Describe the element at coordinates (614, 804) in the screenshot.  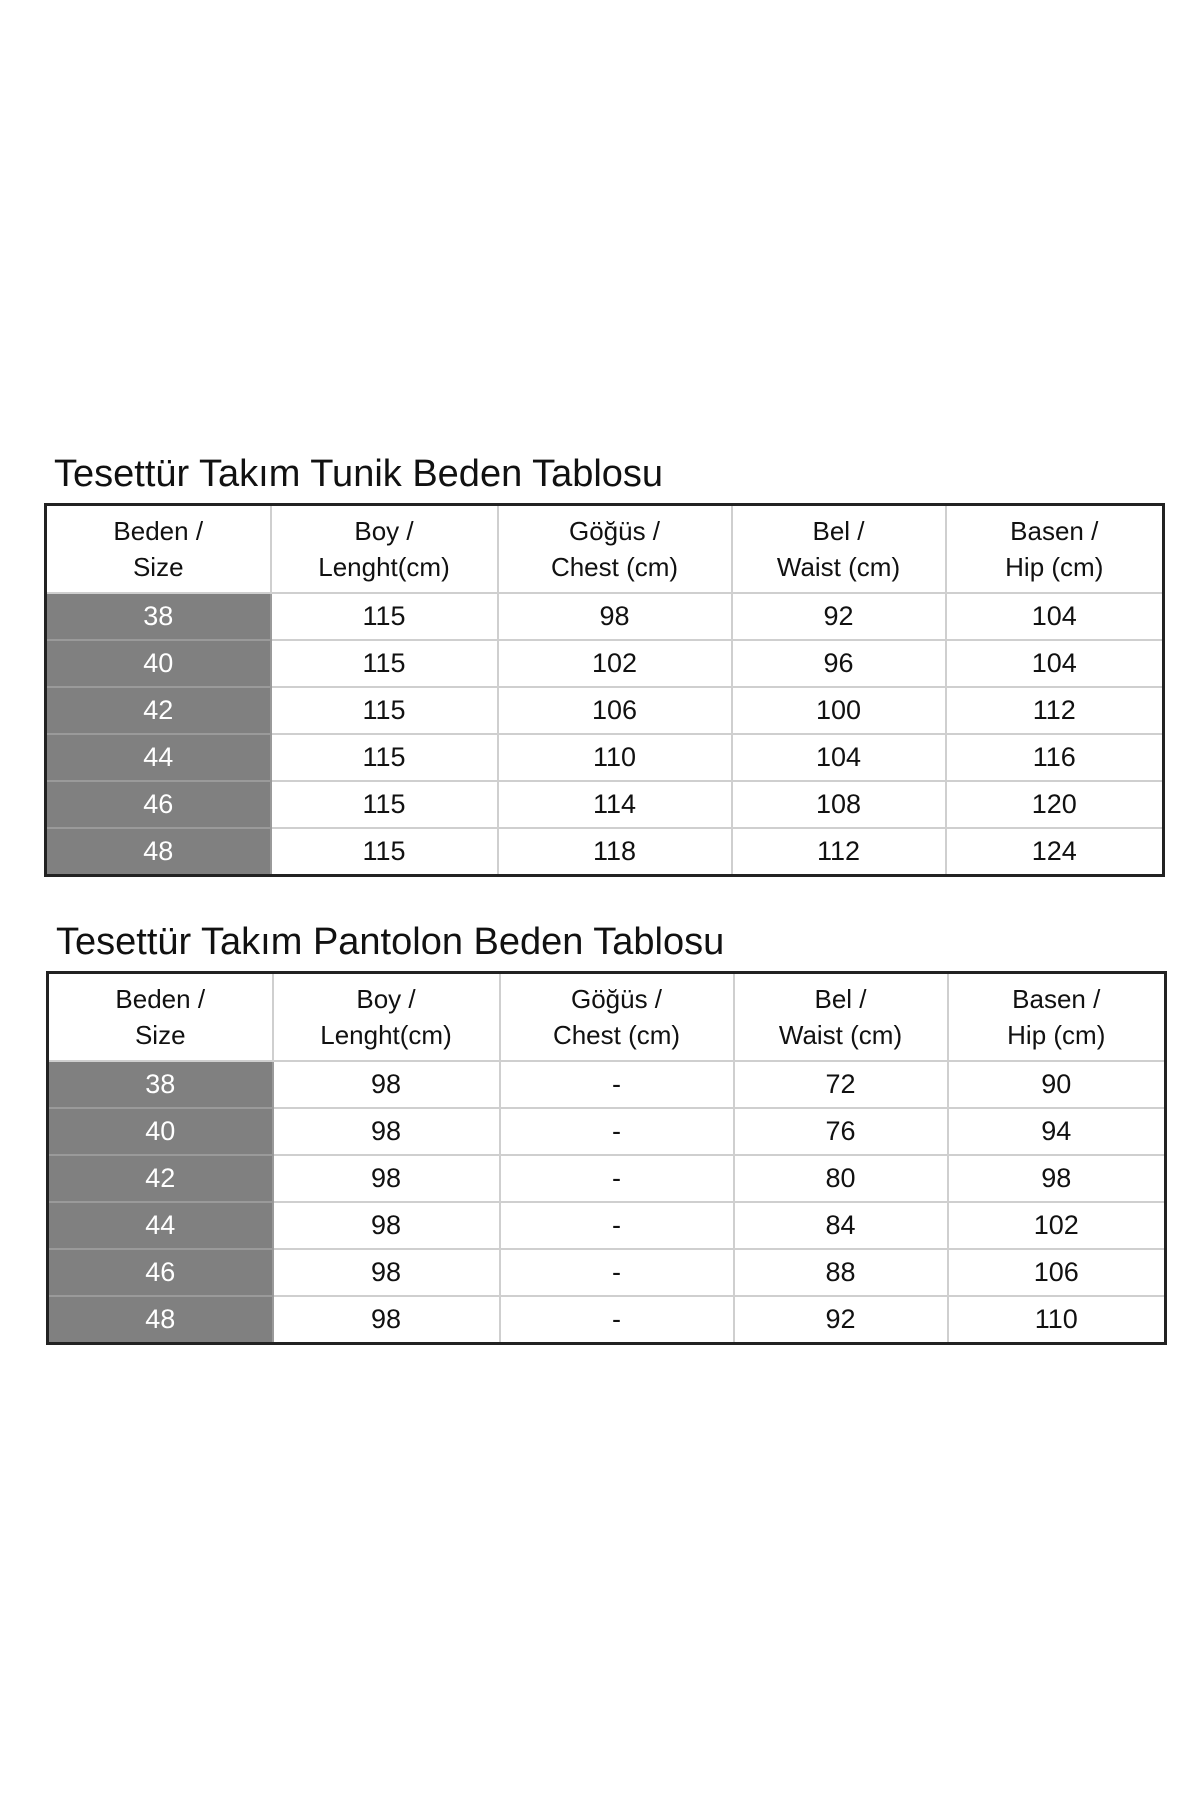
I see `measurement-cell: 114` at that location.